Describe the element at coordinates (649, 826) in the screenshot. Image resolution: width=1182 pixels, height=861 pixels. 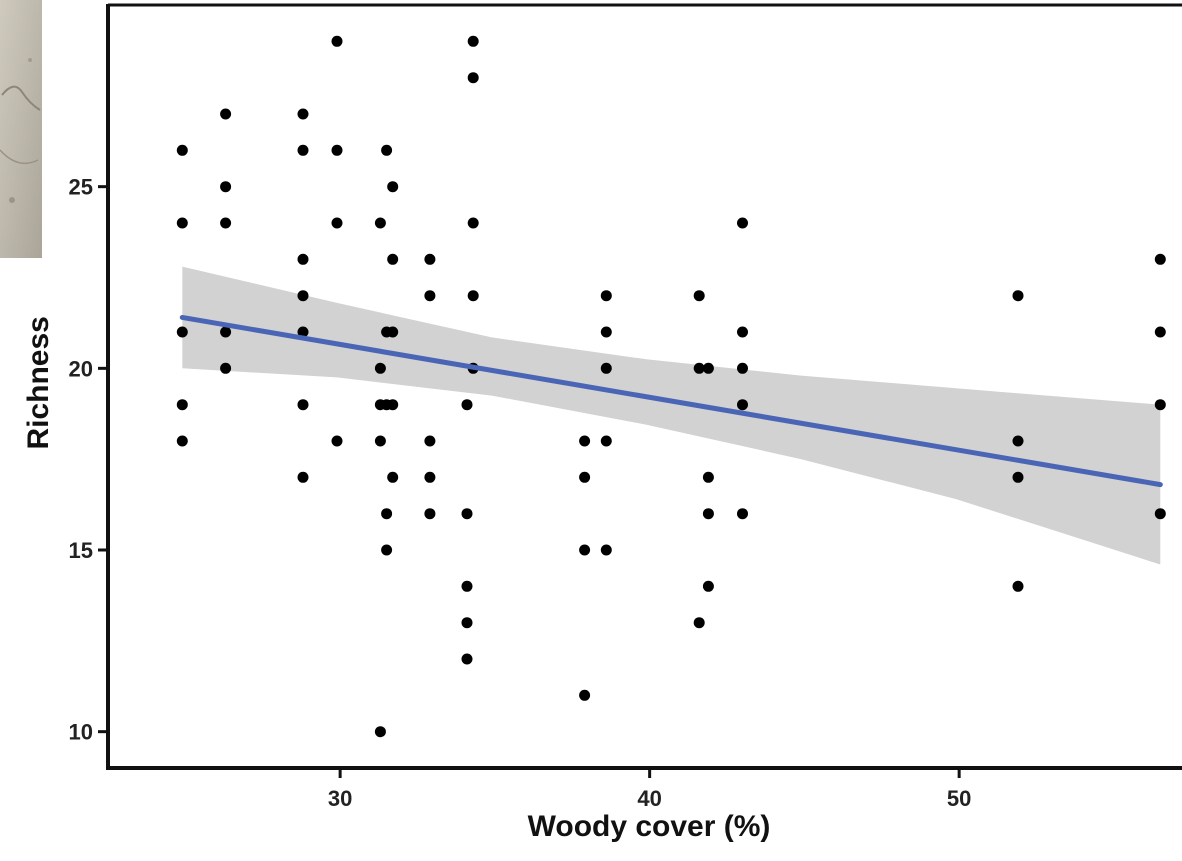
I see `x-axis-title: Woody cover (%)` at that location.